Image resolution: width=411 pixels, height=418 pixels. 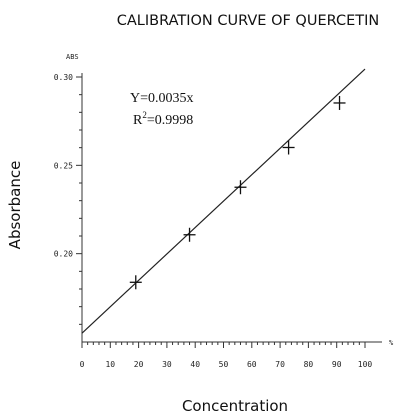 What do you see at coordinates (224, 364) in the screenshot?
I see `x-tick-label: 50` at bounding box center [224, 364].